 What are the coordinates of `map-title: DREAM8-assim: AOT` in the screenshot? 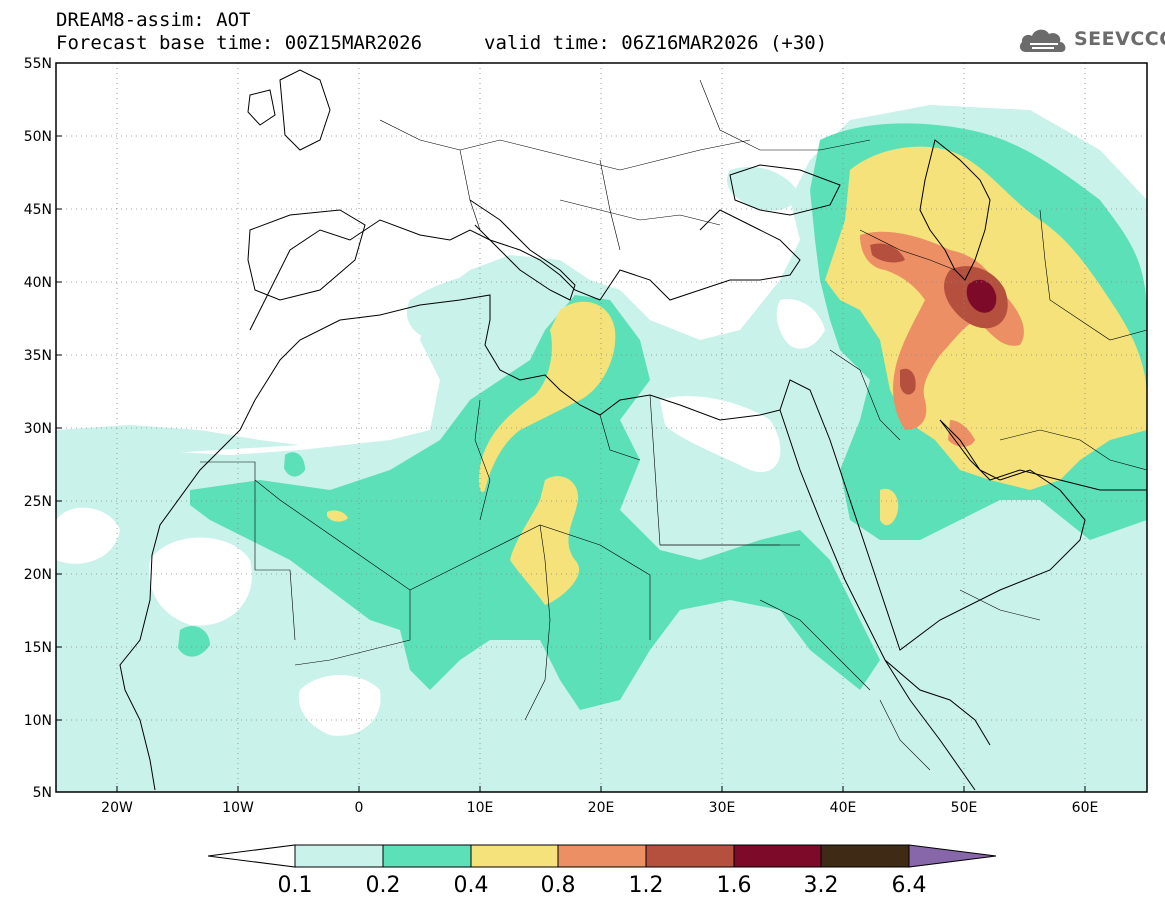 It's located at (153, 20).